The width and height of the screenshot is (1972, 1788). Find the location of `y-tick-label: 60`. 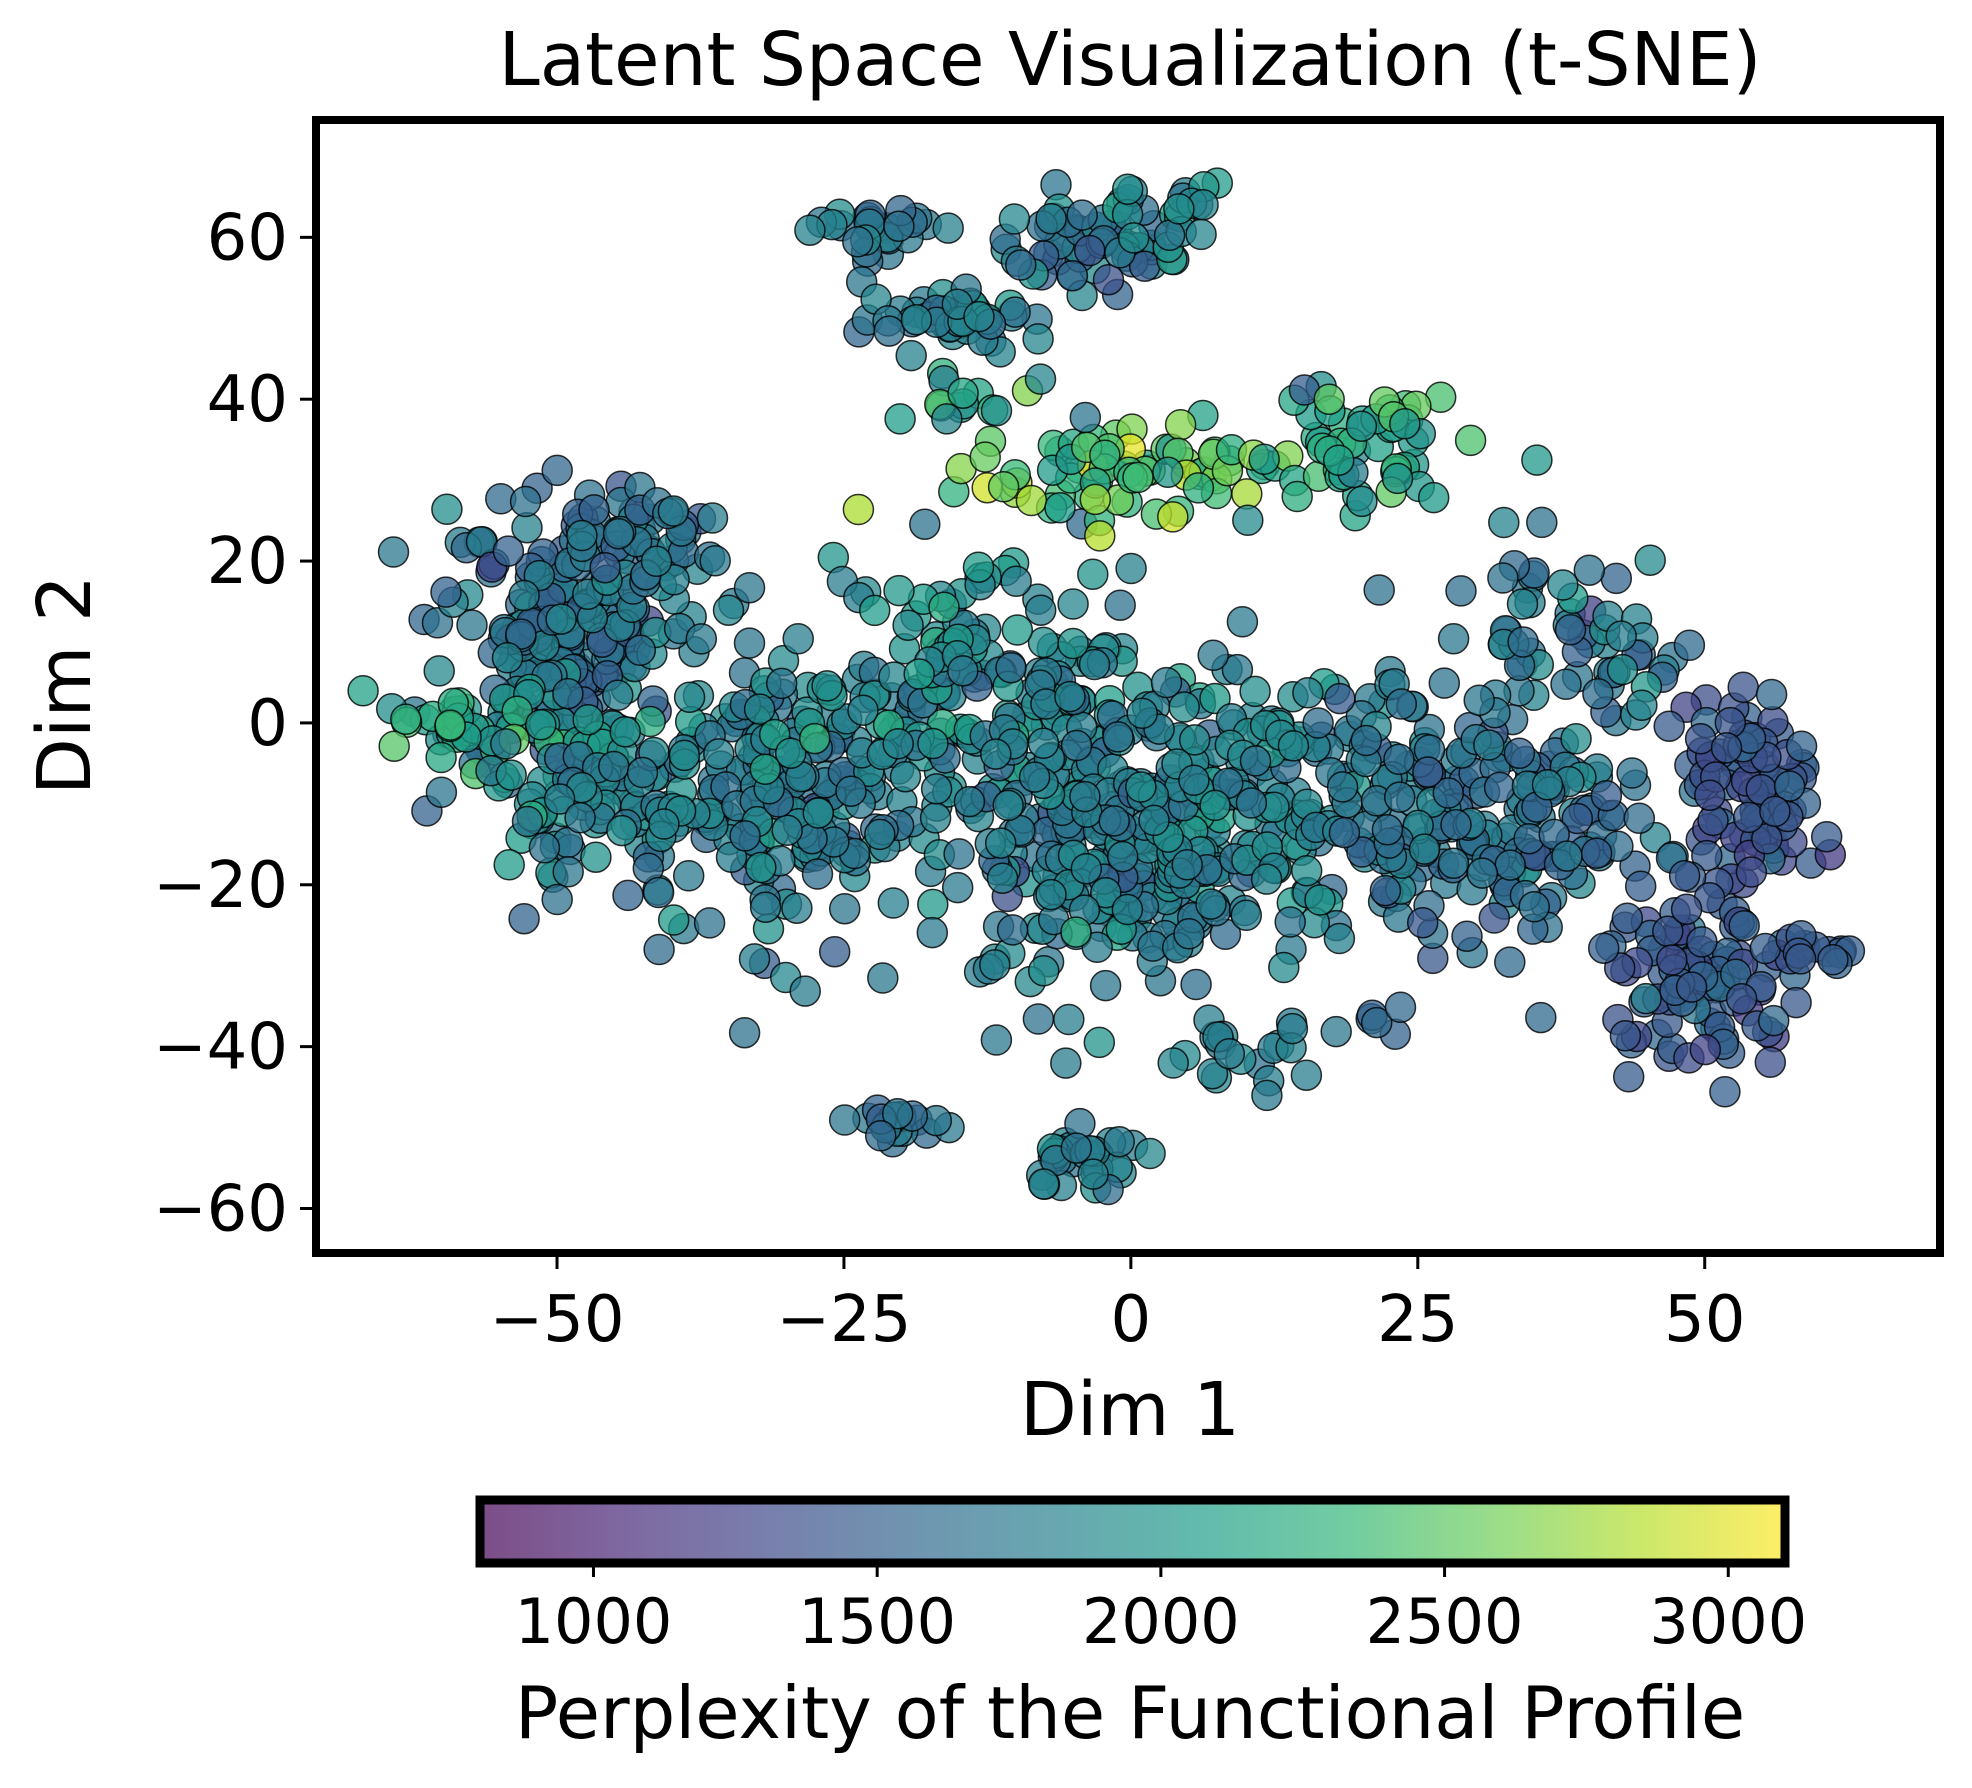

y-tick-label: 60 is located at coordinates (247, 238).